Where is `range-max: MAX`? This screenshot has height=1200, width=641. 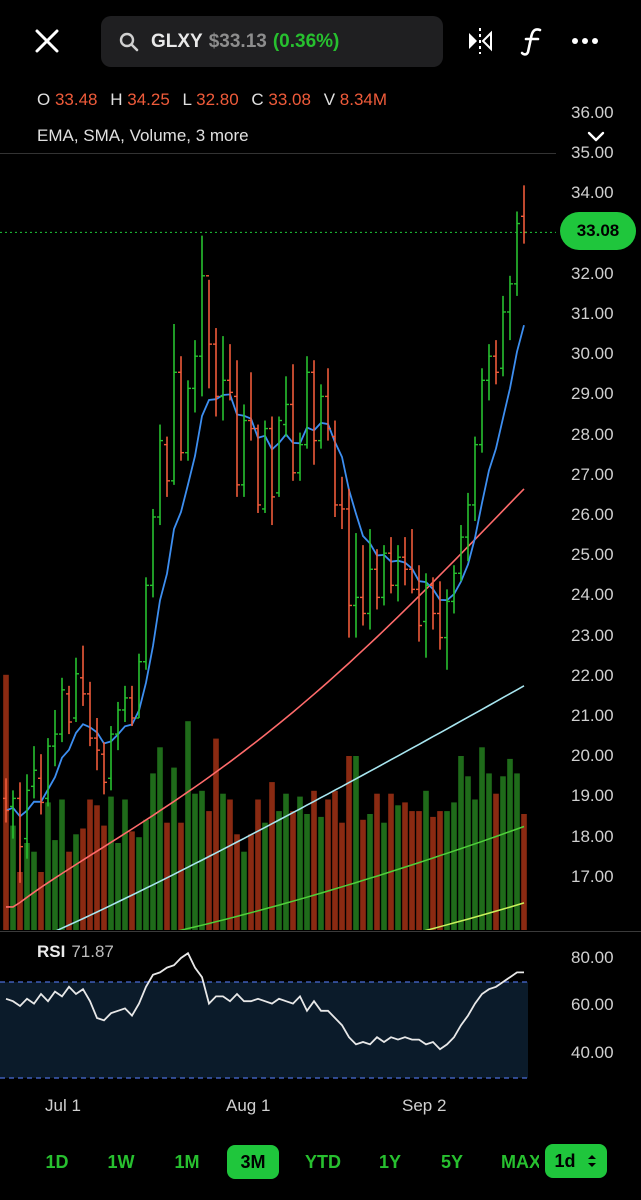 range-max: MAX is located at coordinates (520, 1161).